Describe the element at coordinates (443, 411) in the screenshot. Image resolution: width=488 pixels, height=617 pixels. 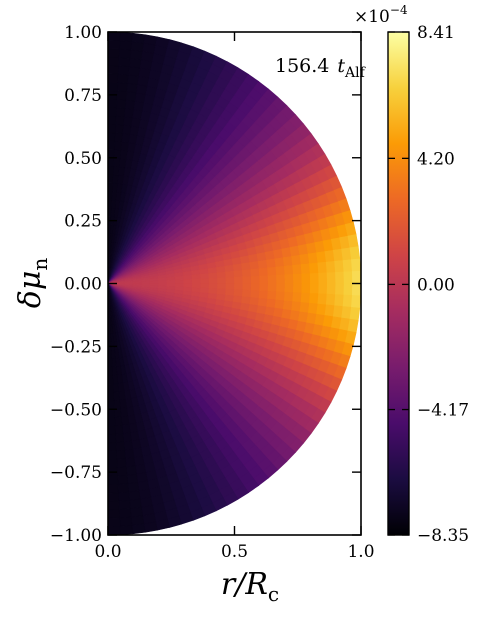
I see `colorbar-tick-label: −4.17` at that location.